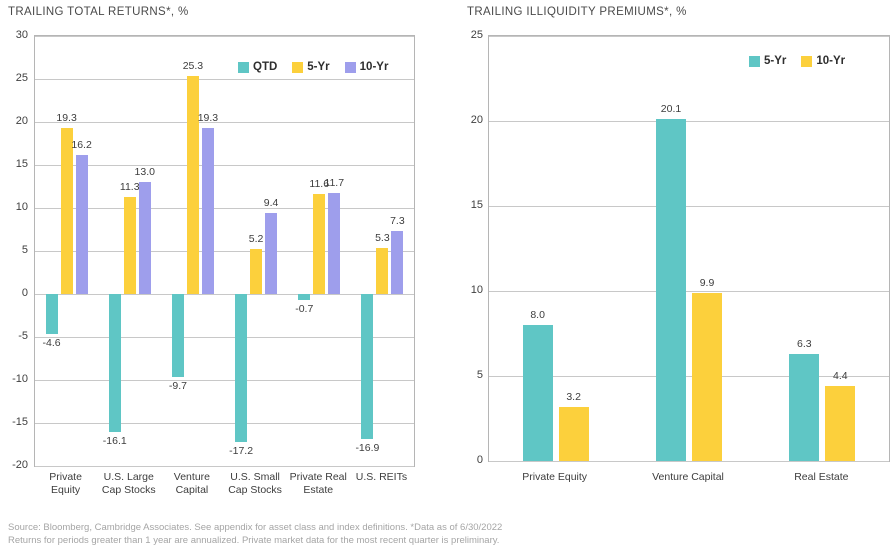 This screenshot has height=552, width=895. What do you see at coordinates (21, 35) in the screenshot?
I see `y-axis-tick-label: 30` at bounding box center [21, 35].